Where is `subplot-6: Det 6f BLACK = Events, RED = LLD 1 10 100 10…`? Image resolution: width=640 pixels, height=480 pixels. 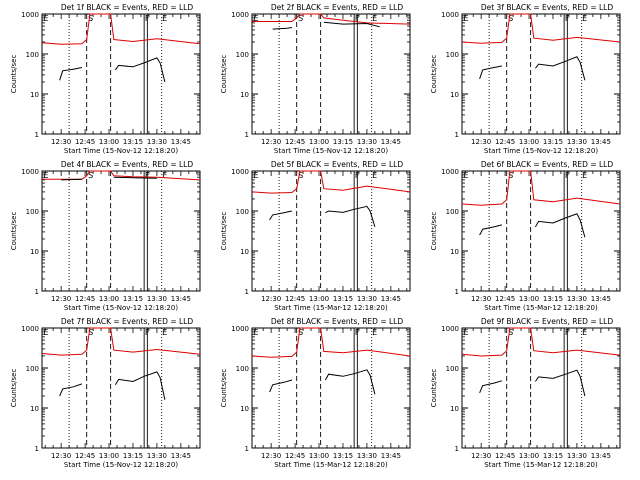 subplot-6: Det 6f BLACK = Events, RED = LLD 1 10 100 10… is located at coordinates (525, 236).